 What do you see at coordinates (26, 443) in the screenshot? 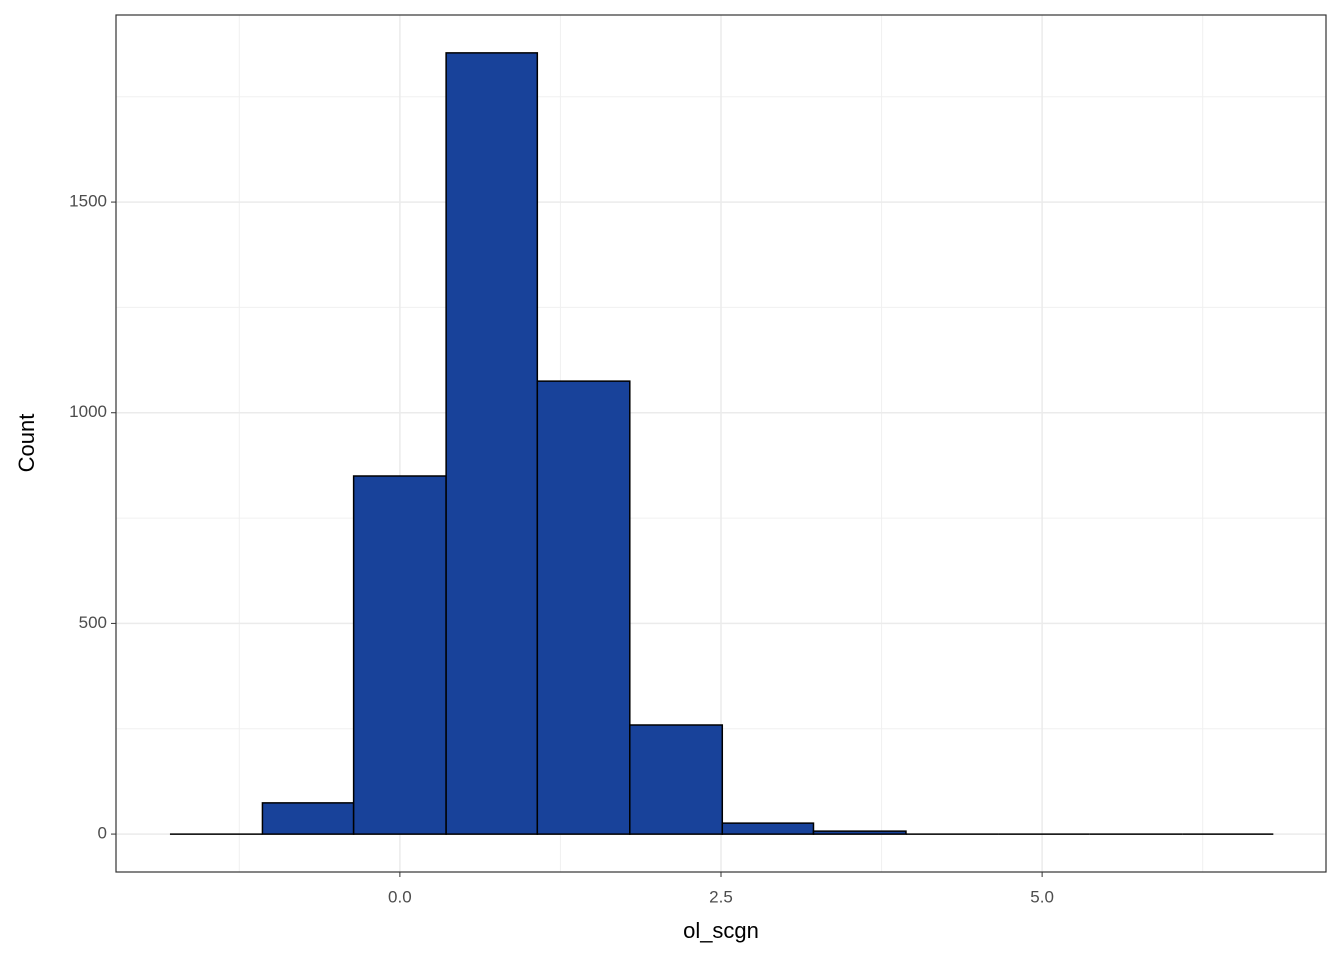
I see `y-axis-title: Count` at bounding box center [26, 443].